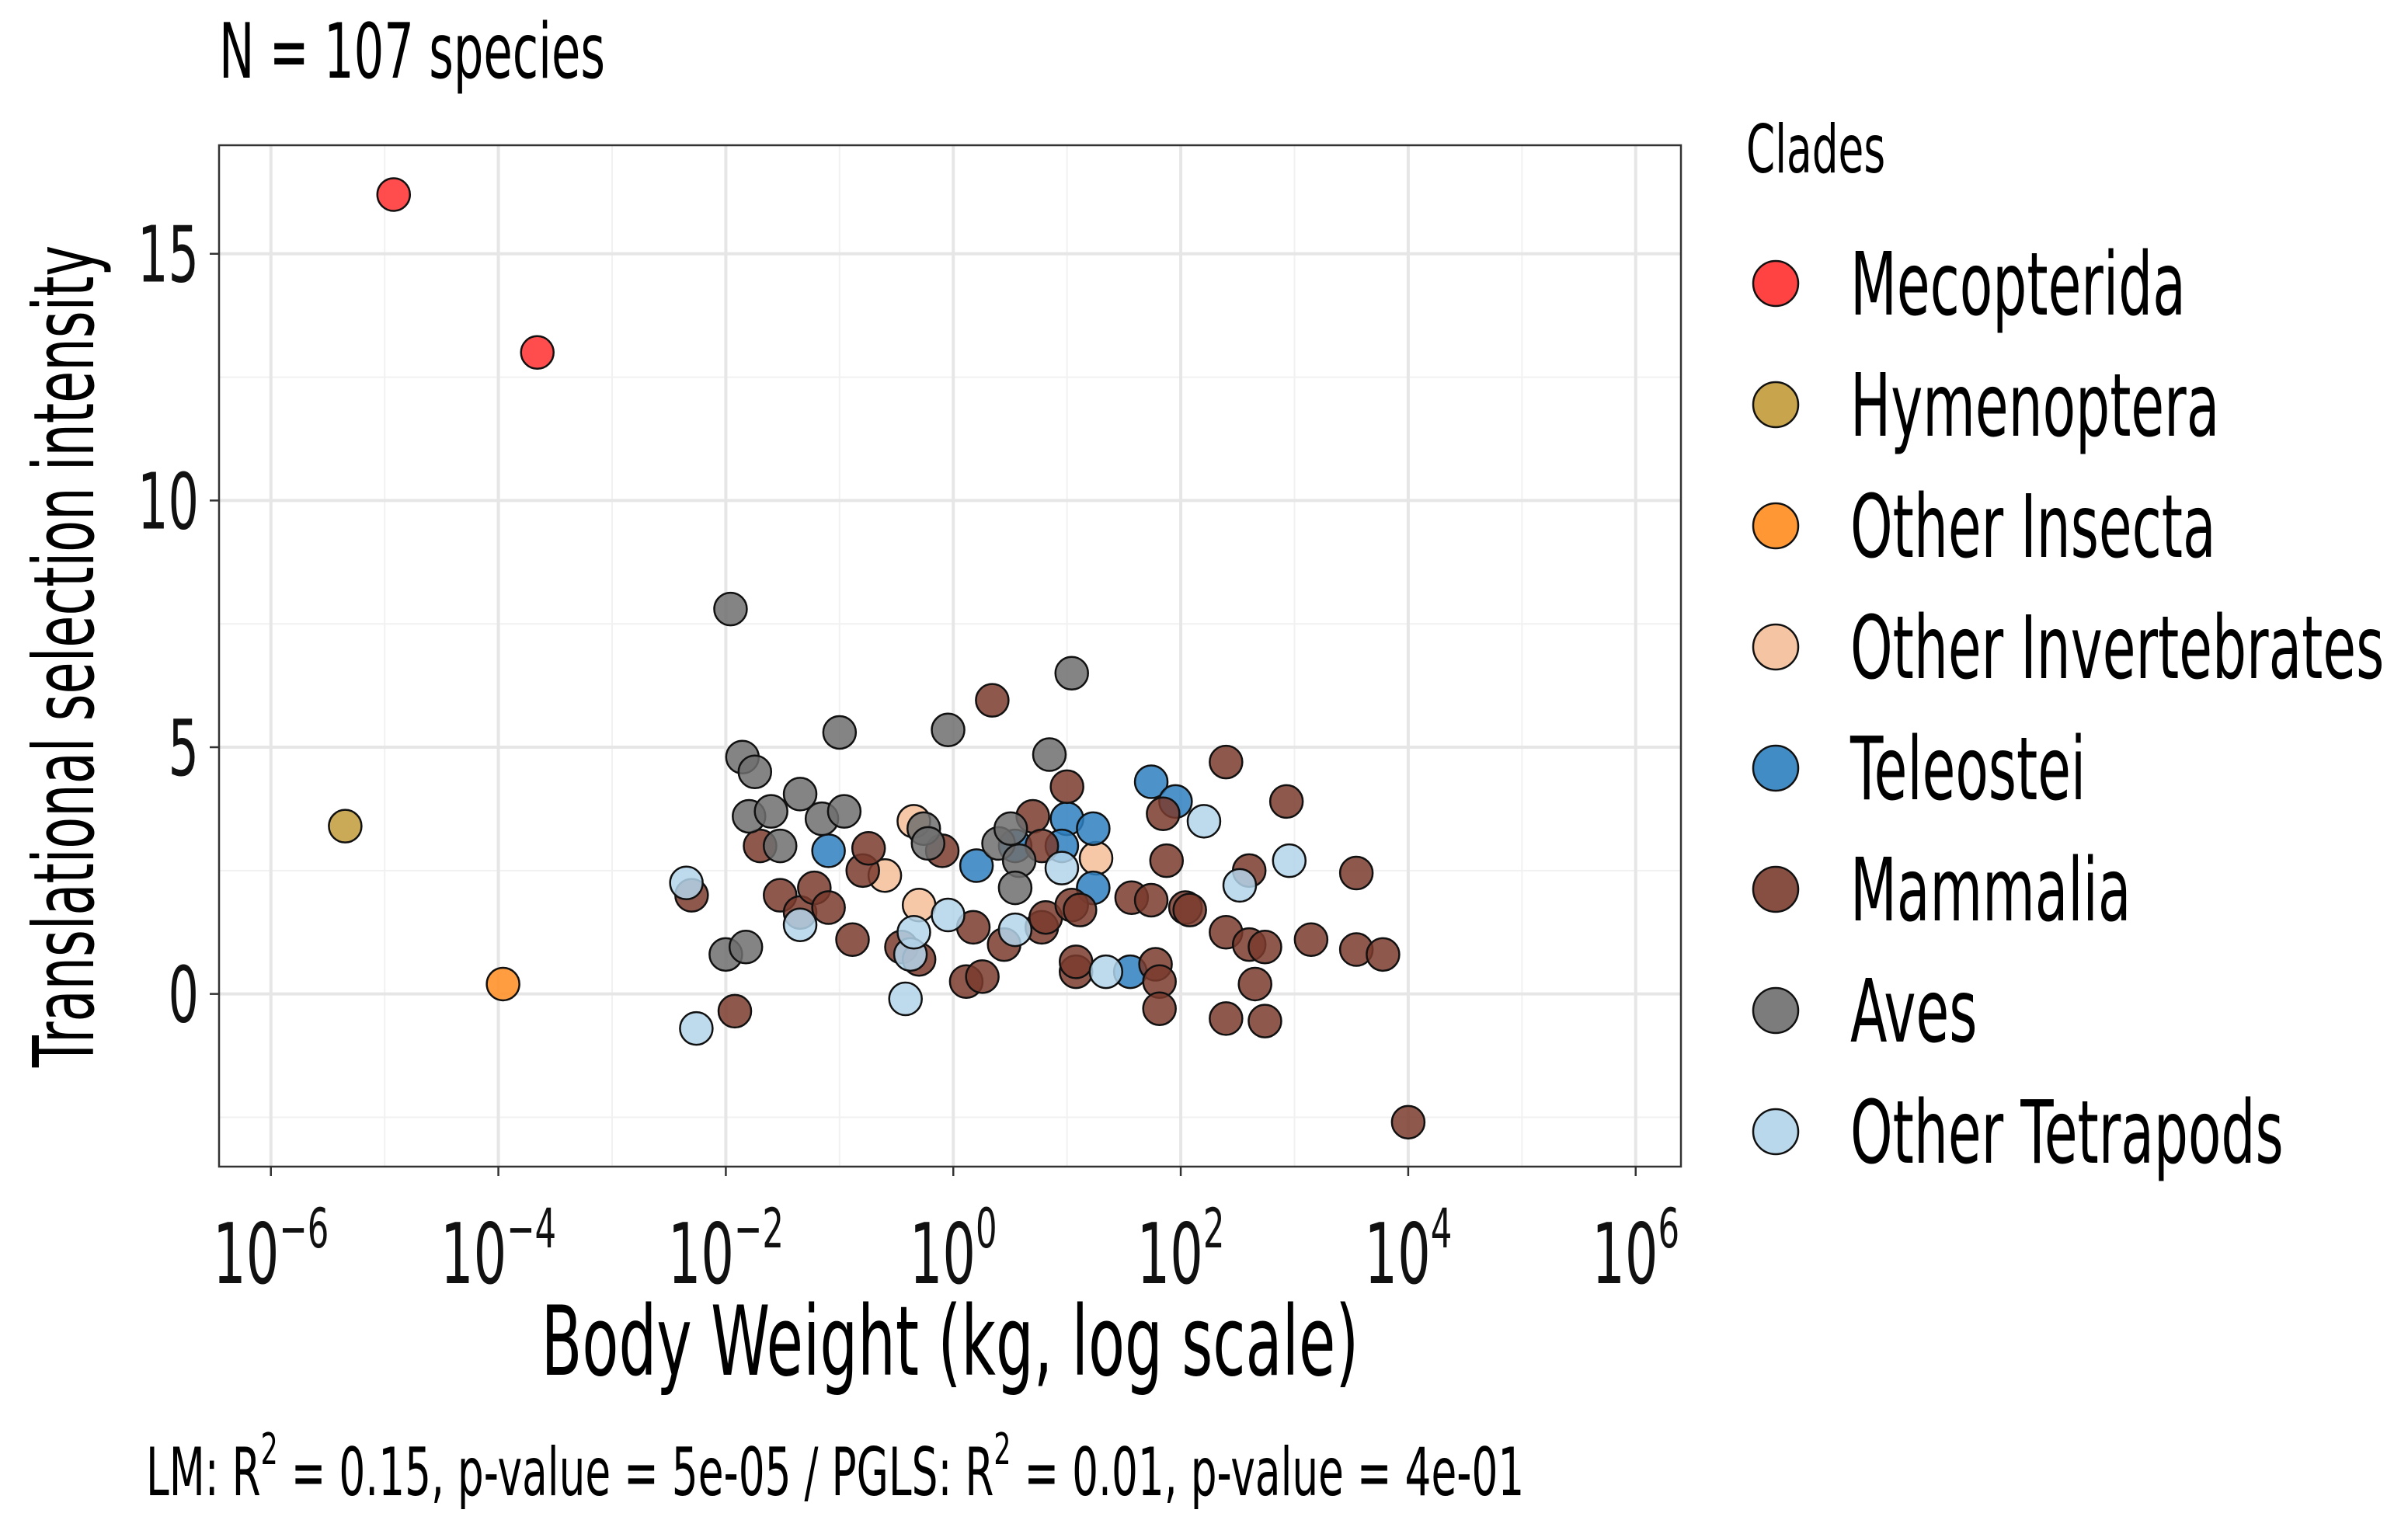  What do you see at coordinates (345, 826) in the screenshot?
I see `point-hymenoptera` at bounding box center [345, 826].